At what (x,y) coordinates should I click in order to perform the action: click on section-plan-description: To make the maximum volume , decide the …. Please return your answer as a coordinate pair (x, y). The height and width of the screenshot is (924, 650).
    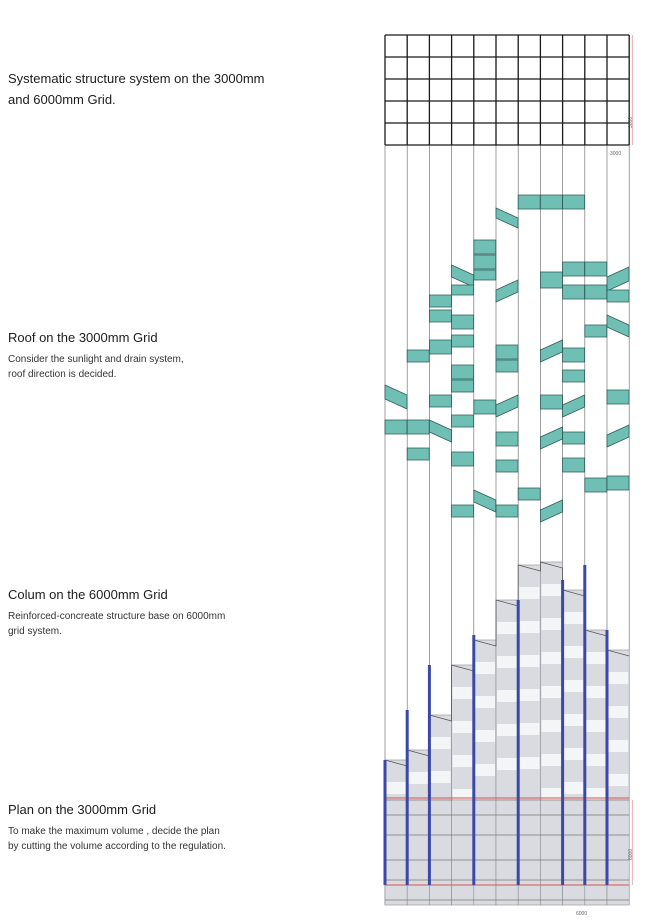
    Looking at the image, I should click on (117, 839).